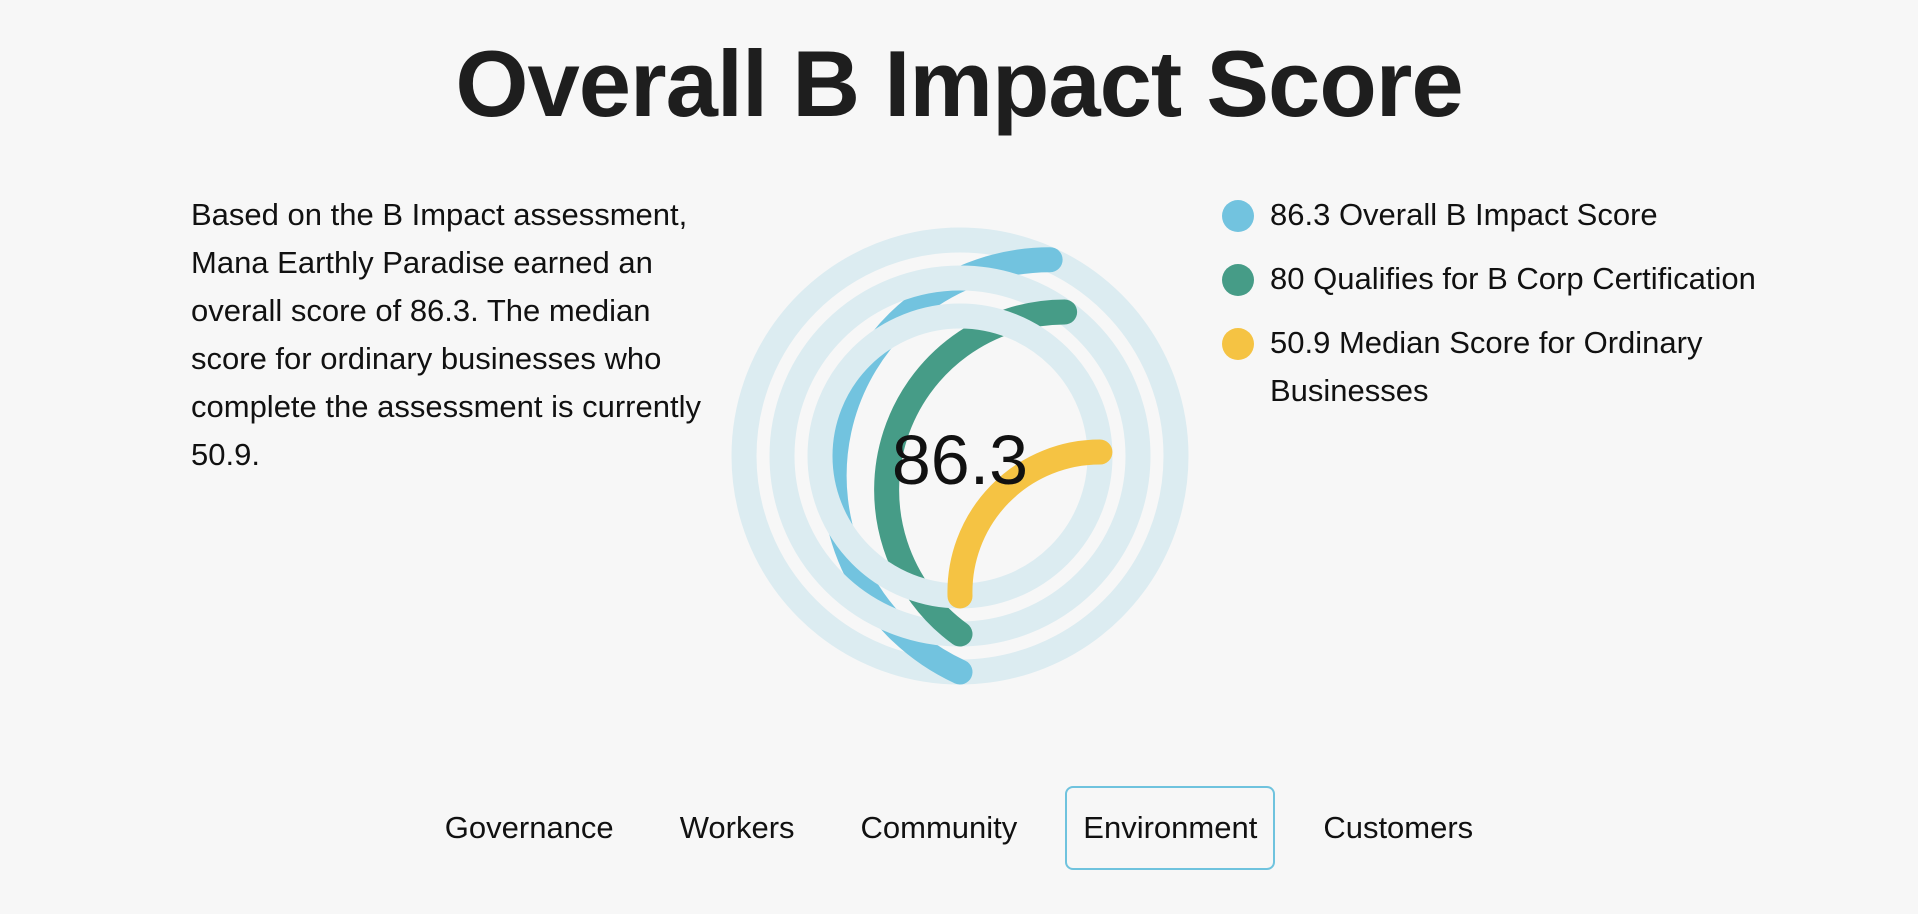 The image size is (1918, 914). What do you see at coordinates (529, 828) in the screenshot?
I see `tab-governance: Governance` at bounding box center [529, 828].